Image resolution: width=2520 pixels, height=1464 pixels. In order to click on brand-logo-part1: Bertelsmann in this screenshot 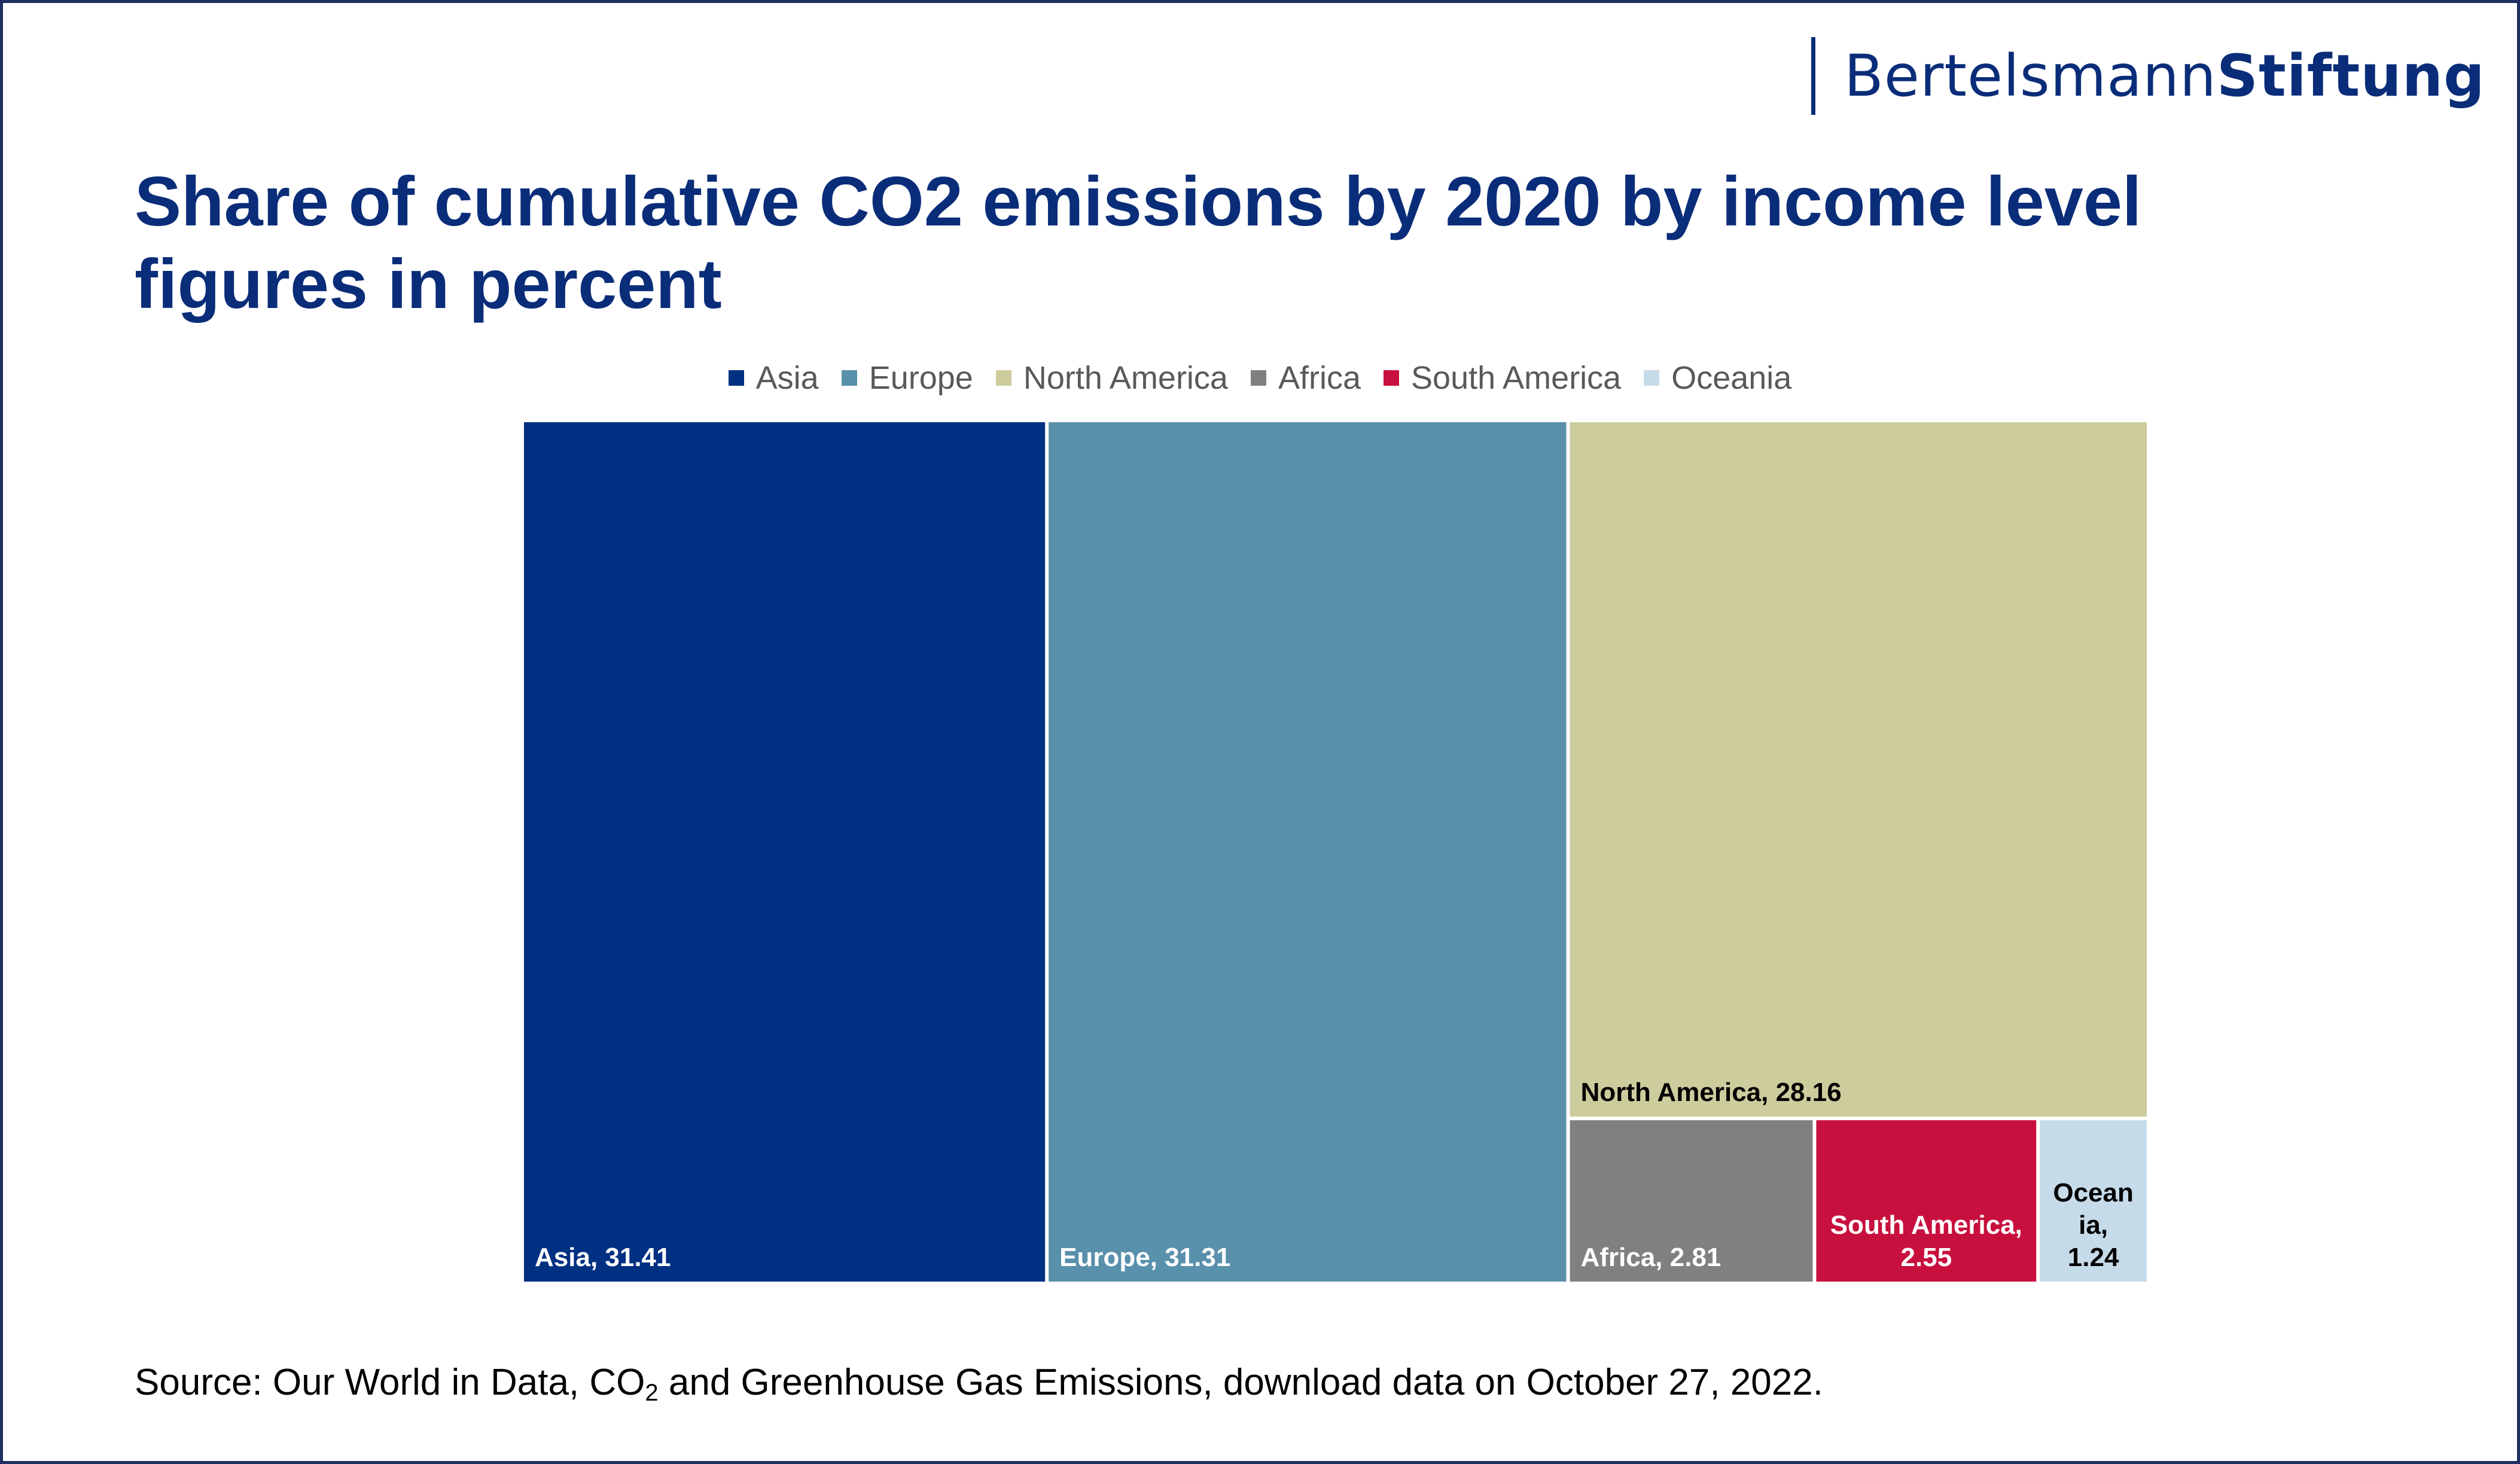, I will do `click(2030, 75)`.